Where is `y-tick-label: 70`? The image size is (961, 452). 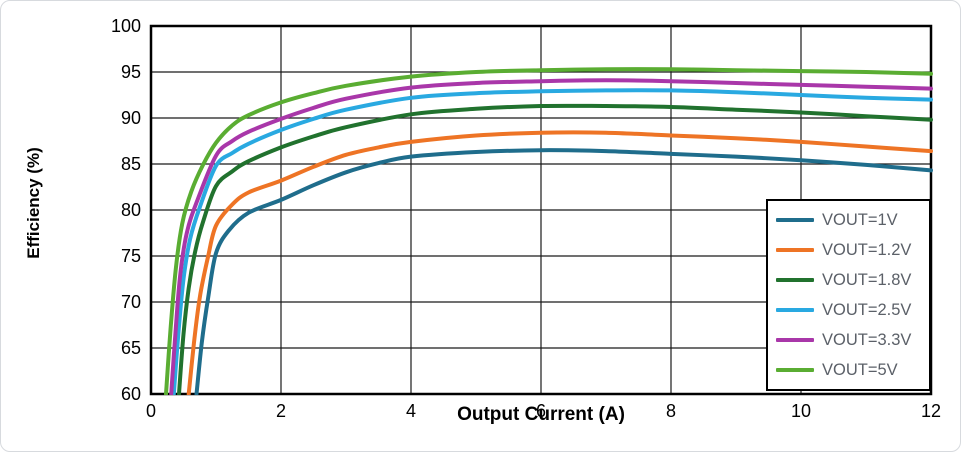 y-tick-label: 70 is located at coordinates (130, 302).